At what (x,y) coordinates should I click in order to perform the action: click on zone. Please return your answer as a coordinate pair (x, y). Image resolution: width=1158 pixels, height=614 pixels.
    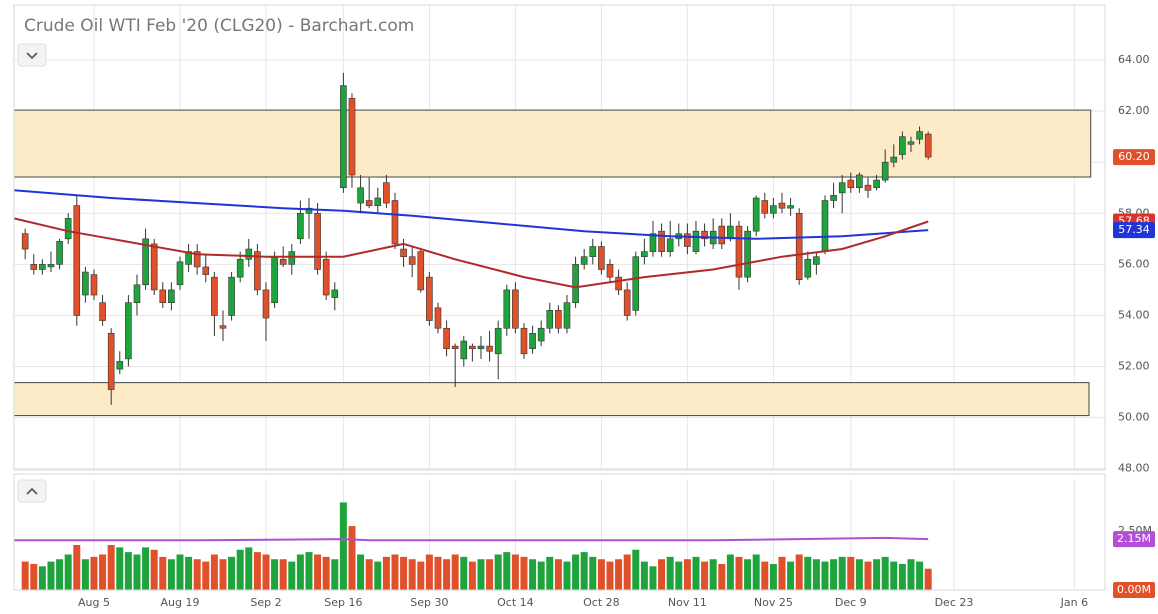
    Looking at the image, I should click on (551, 399).